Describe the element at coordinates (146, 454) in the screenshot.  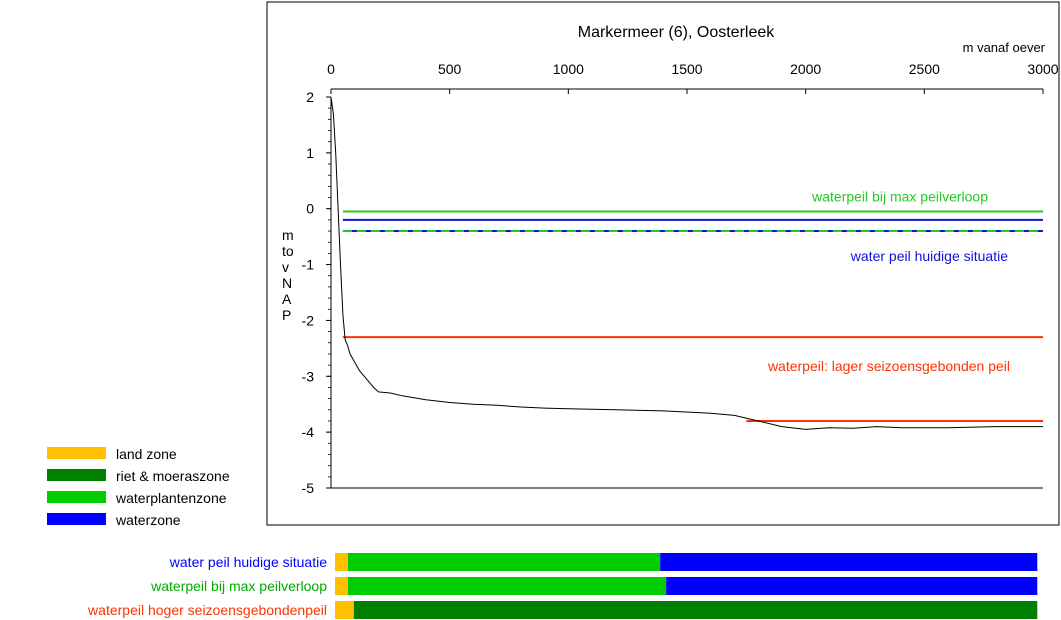
I see `legend-label: land zone` at that location.